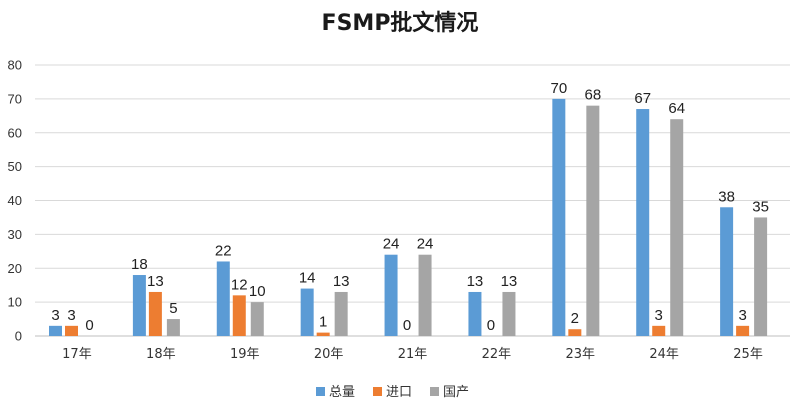 The width and height of the screenshot is (800, 416). Describe the element at coordinates (748, 354) in the screenshot. I see `x-category-label: 25年` at that location.